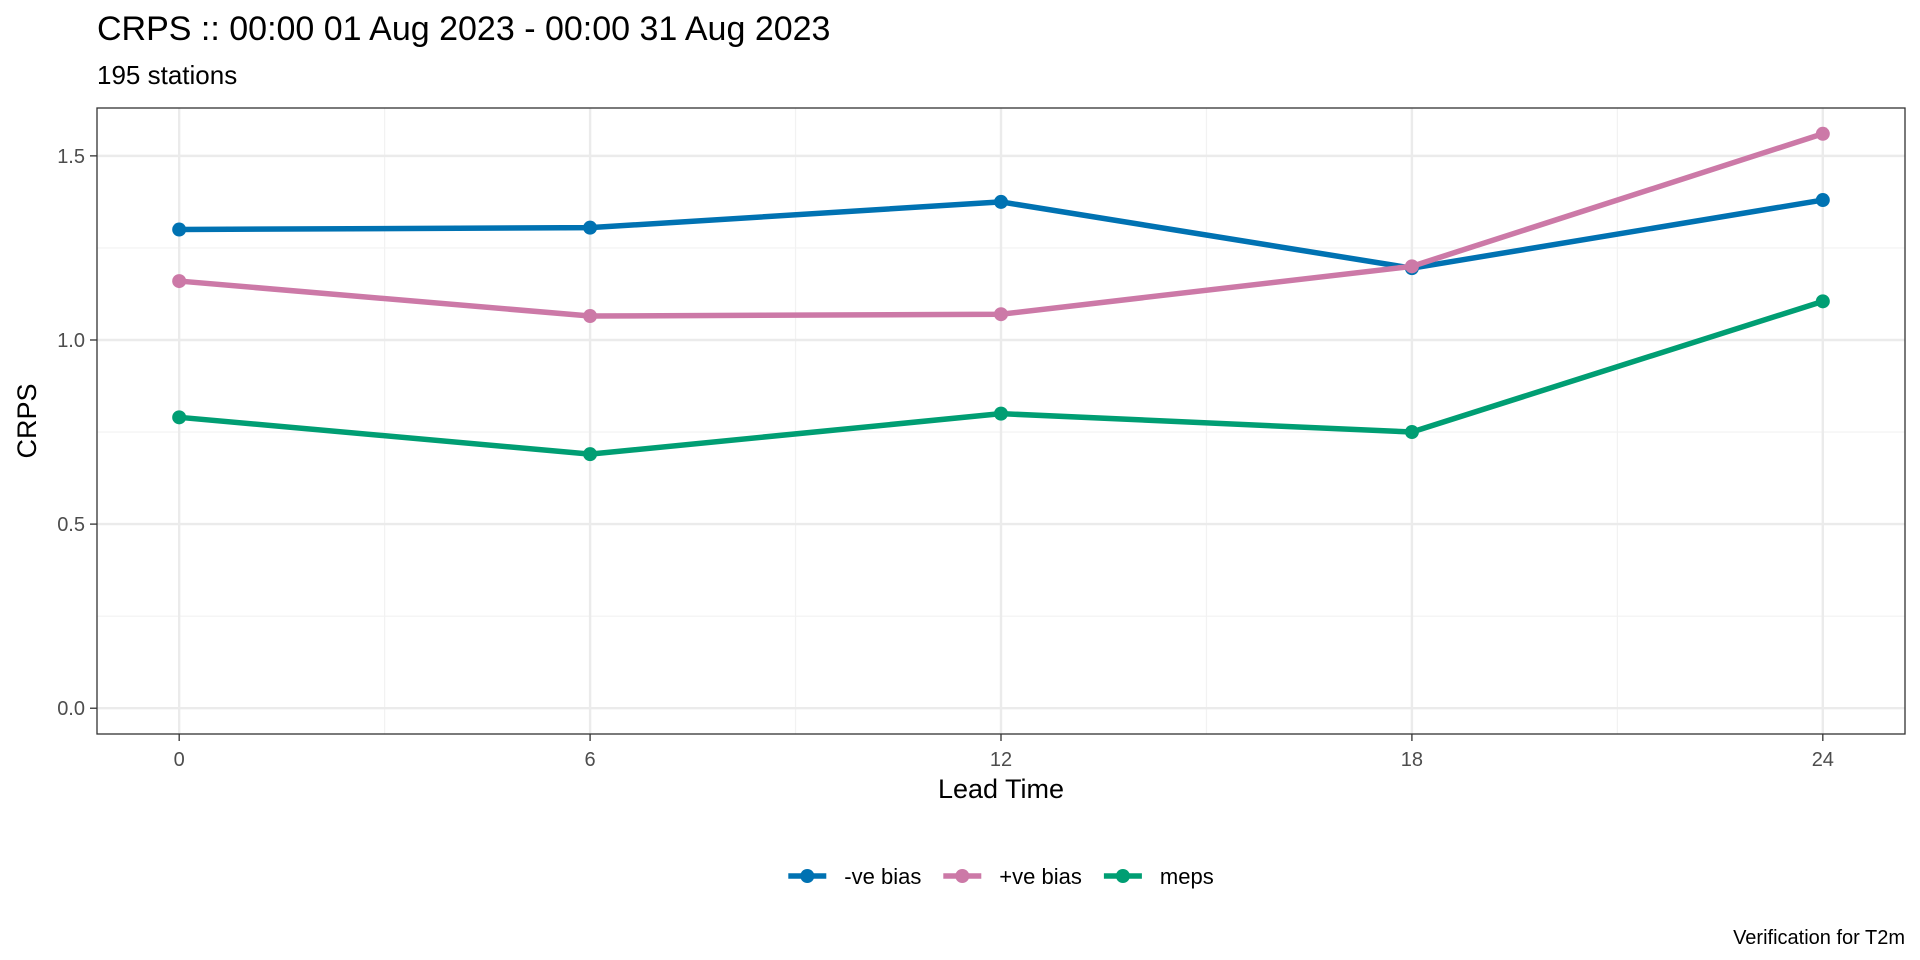 This screenshot has height=960, width=1920. I want to click on y-axis: 0.0 0.5 1.0 1.5, so click(77, 433).